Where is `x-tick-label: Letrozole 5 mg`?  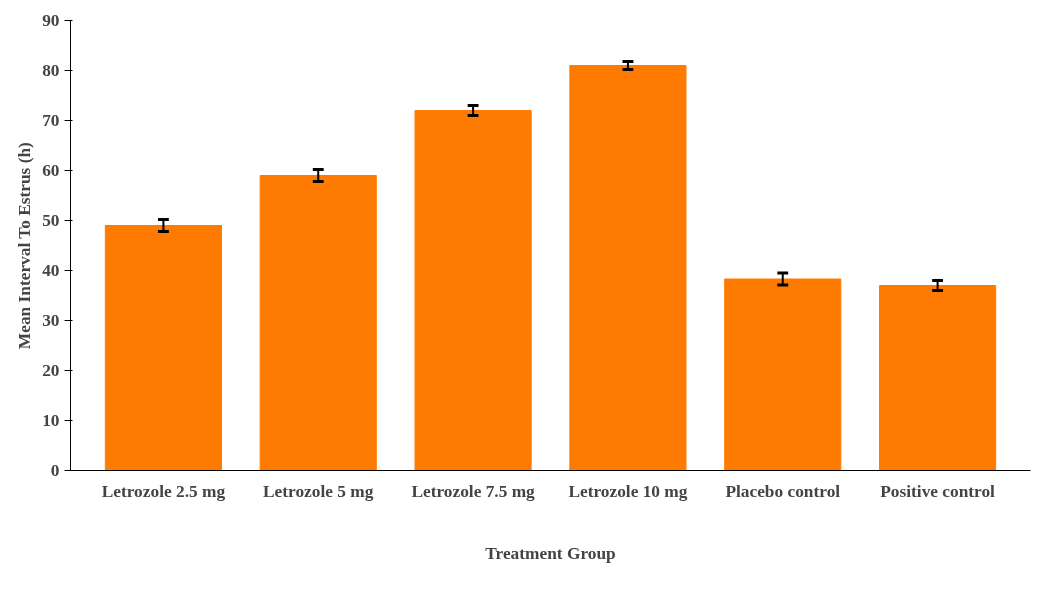 x-tick-label: Letrozole 5 mg is located at coordinates (318, 491).